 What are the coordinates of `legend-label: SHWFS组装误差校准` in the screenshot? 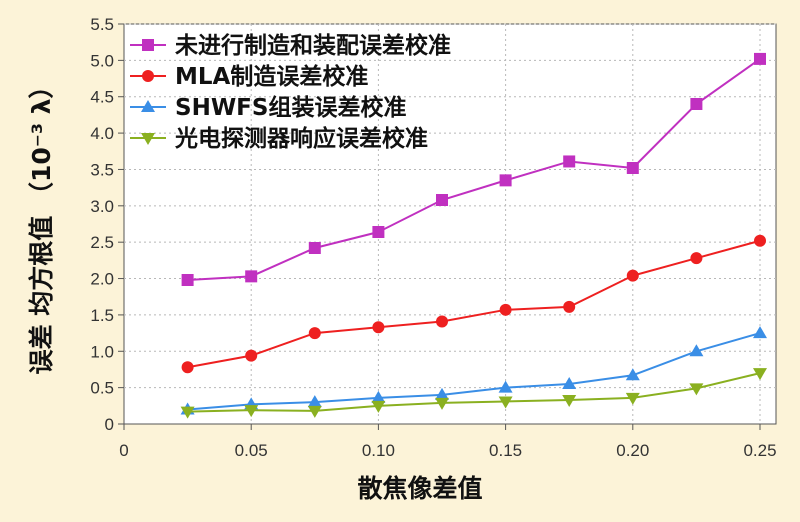 It's located at (290, 107).